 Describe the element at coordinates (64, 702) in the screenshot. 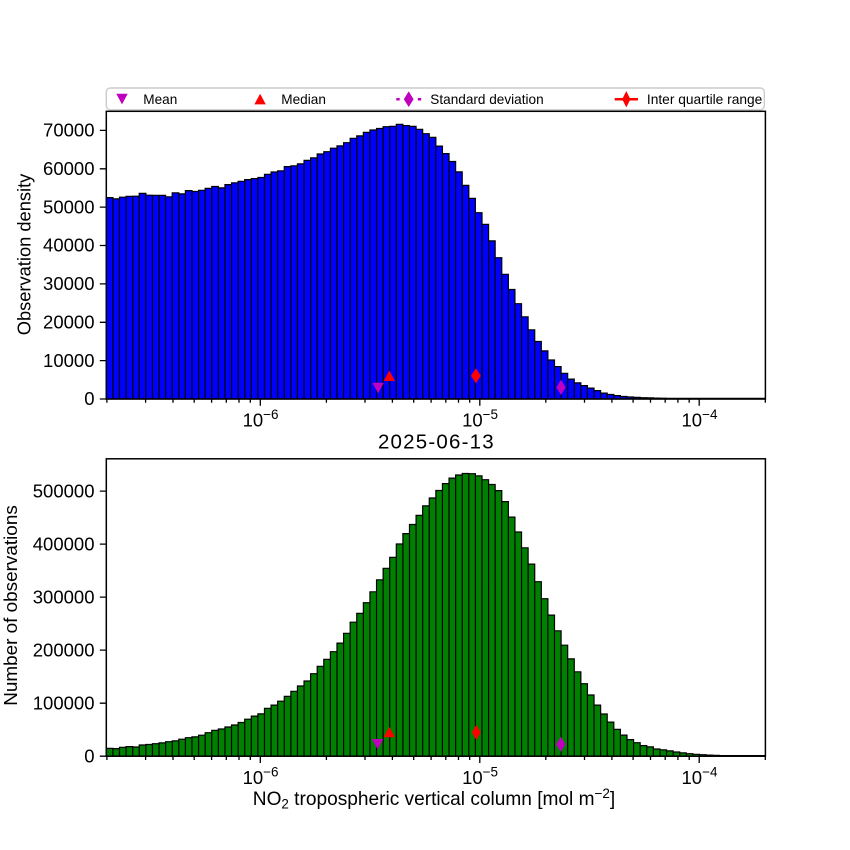

I see `svg-text: 100000` at that location.